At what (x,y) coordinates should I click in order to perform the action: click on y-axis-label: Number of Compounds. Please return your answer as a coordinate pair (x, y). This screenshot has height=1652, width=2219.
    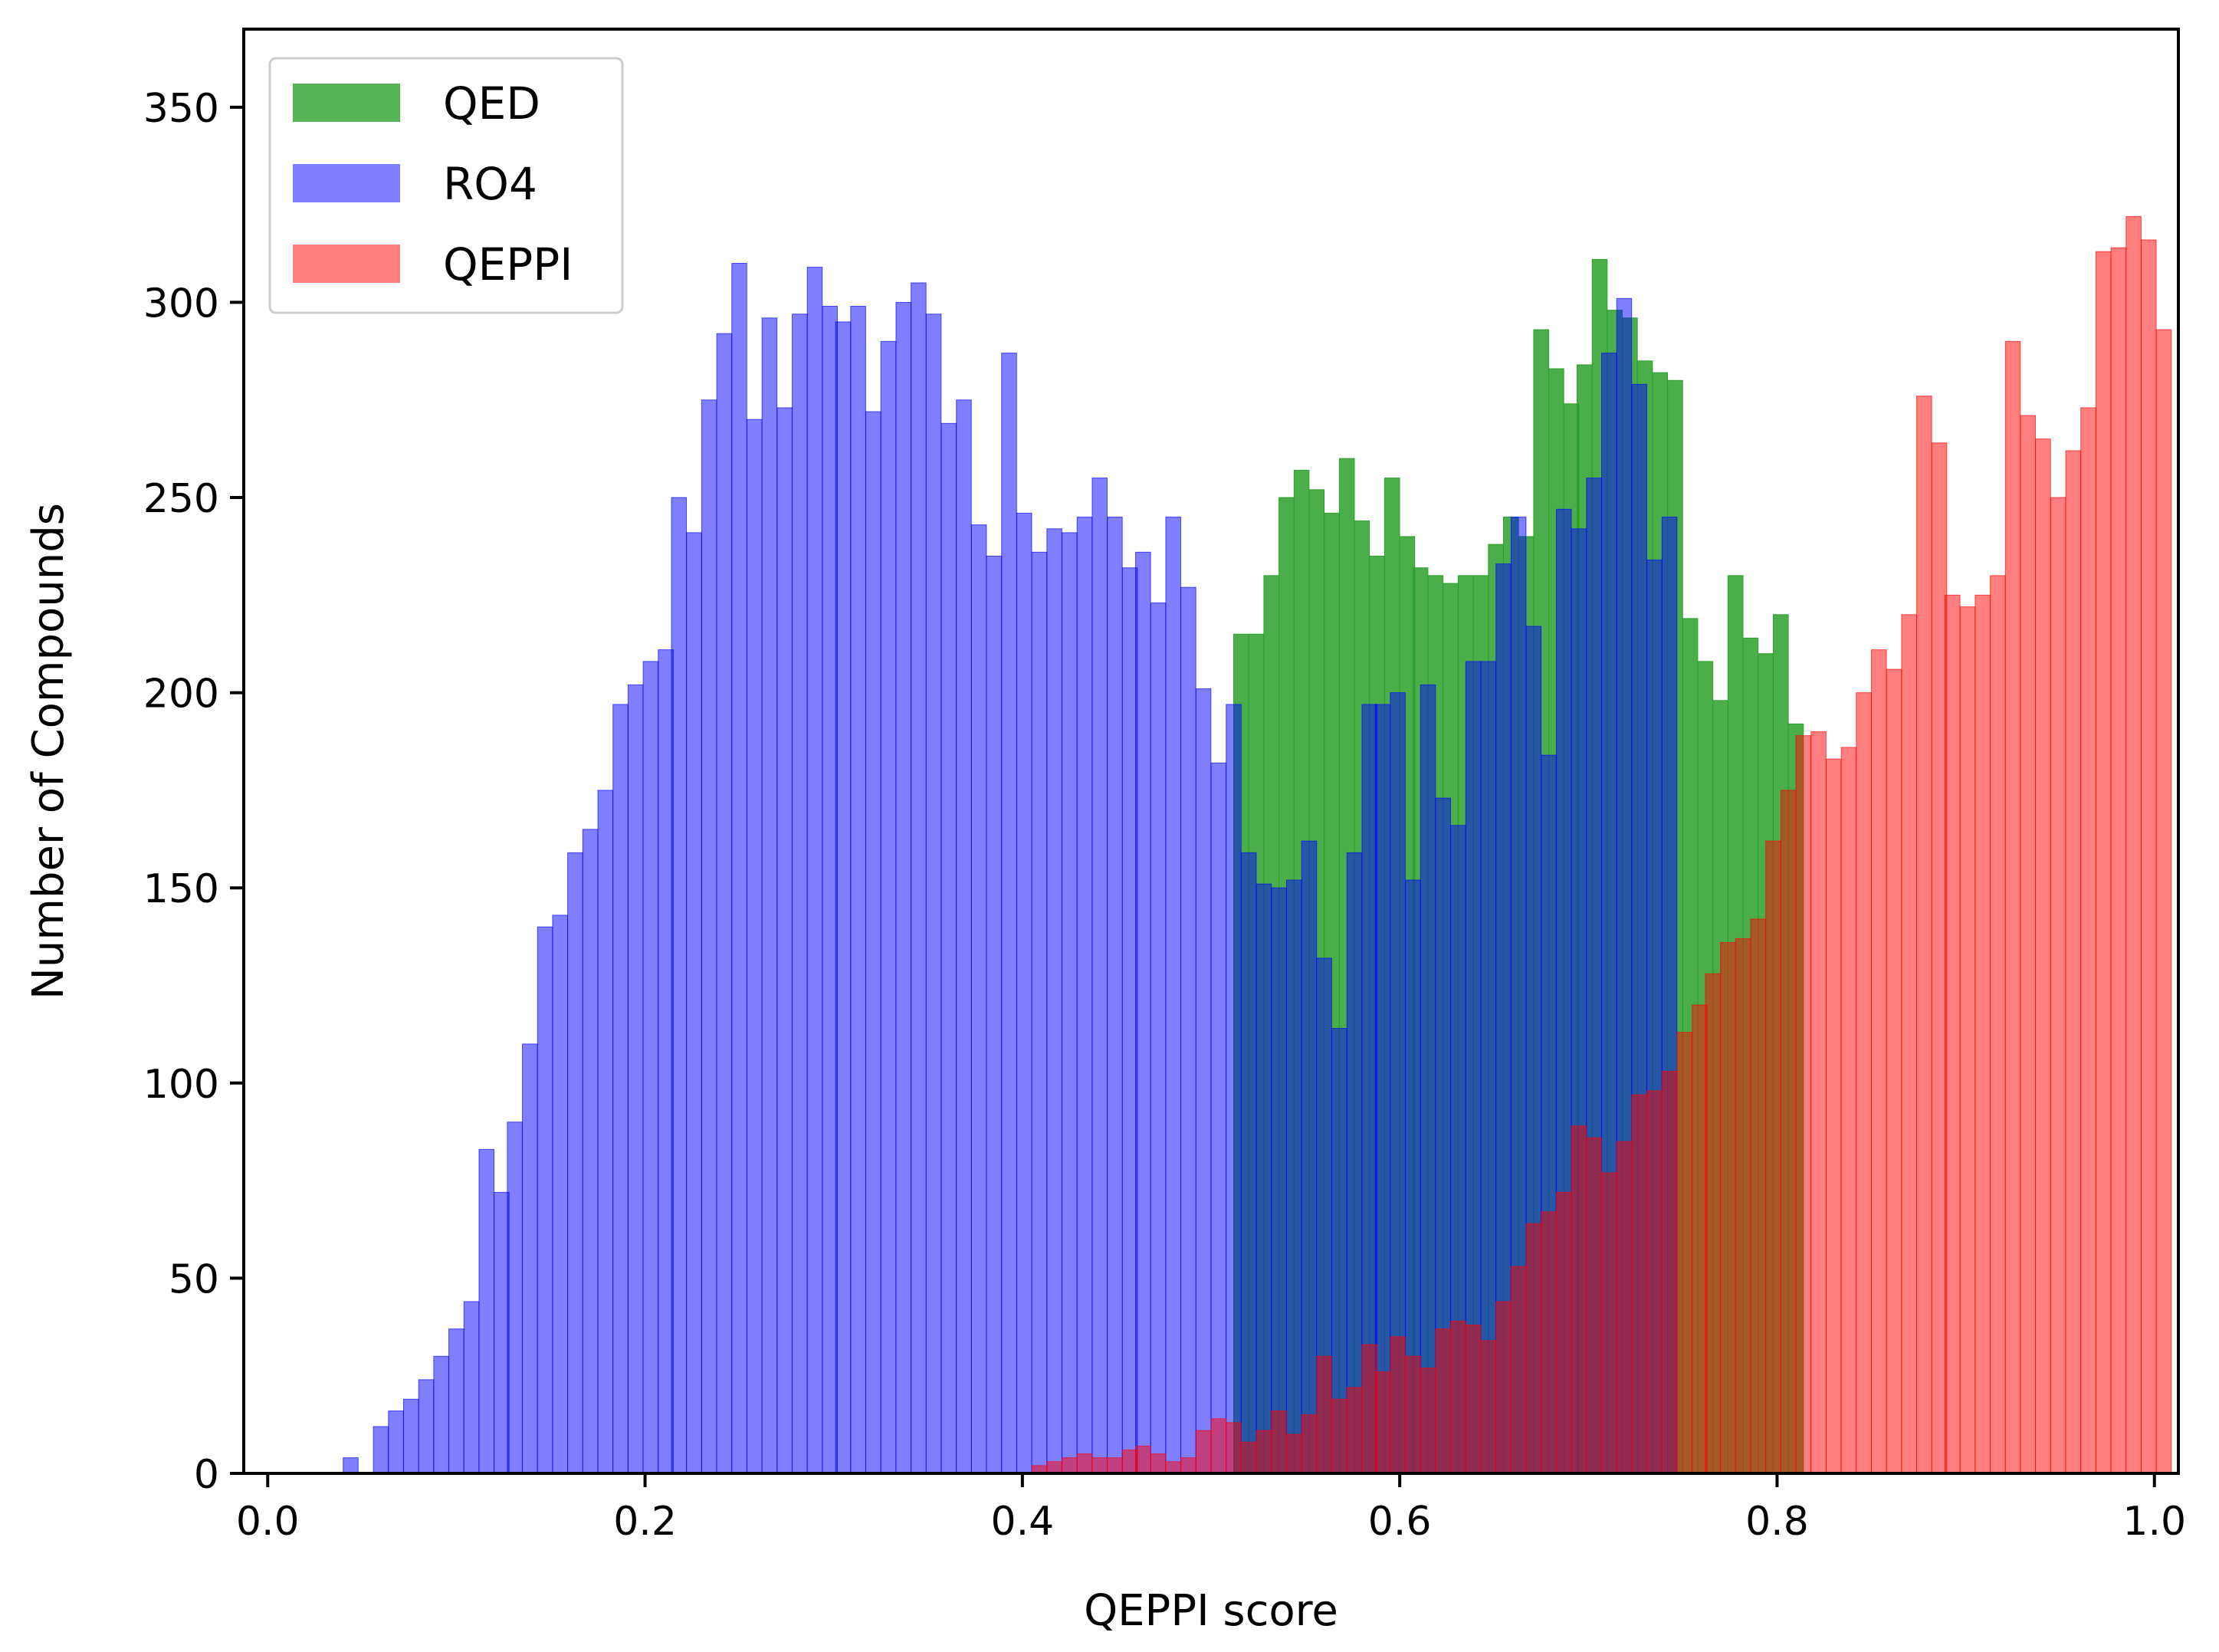
    Looking at the image, I should click on (49, 751).